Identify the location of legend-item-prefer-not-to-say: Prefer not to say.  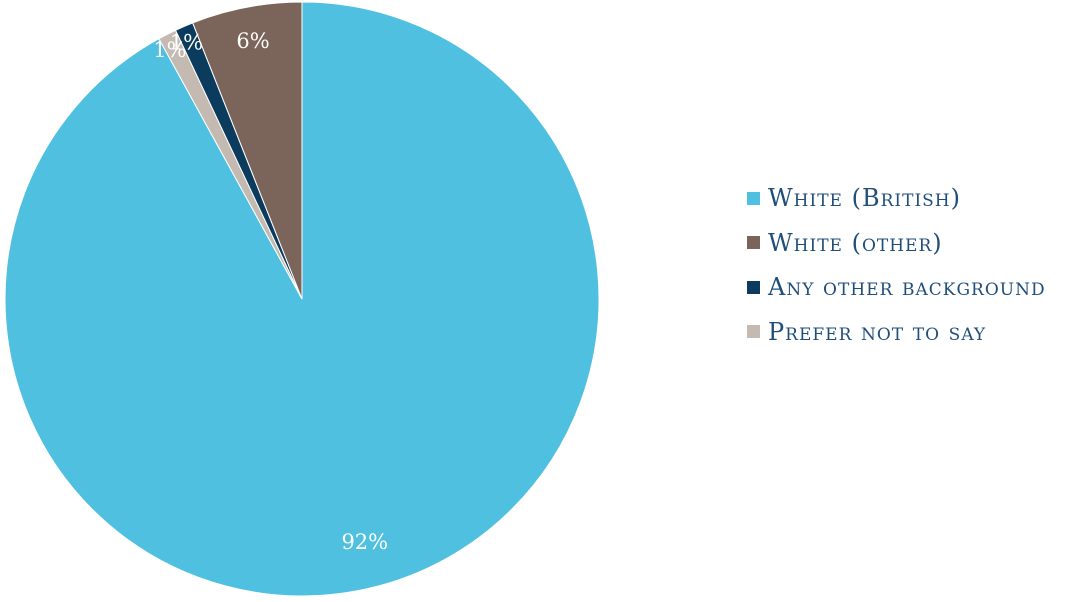
(918, 332).